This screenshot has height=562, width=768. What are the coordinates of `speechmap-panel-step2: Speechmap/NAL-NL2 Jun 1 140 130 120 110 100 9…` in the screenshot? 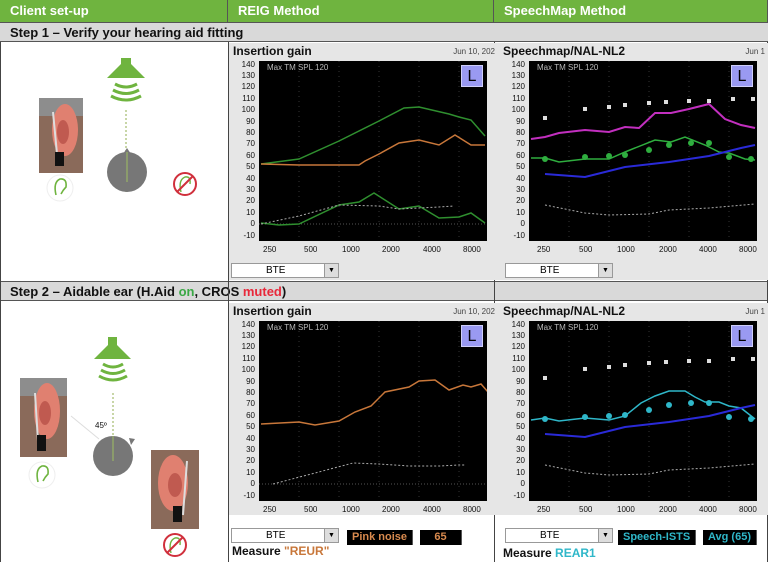 It's located at (633, 409).